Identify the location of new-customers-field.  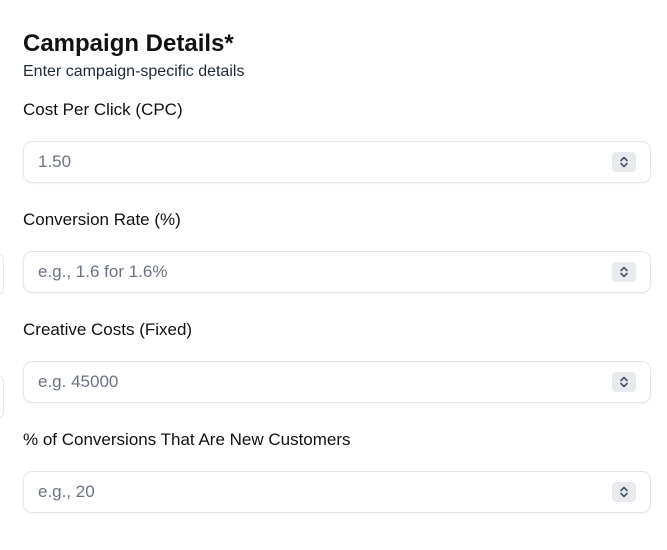
(337, 492).